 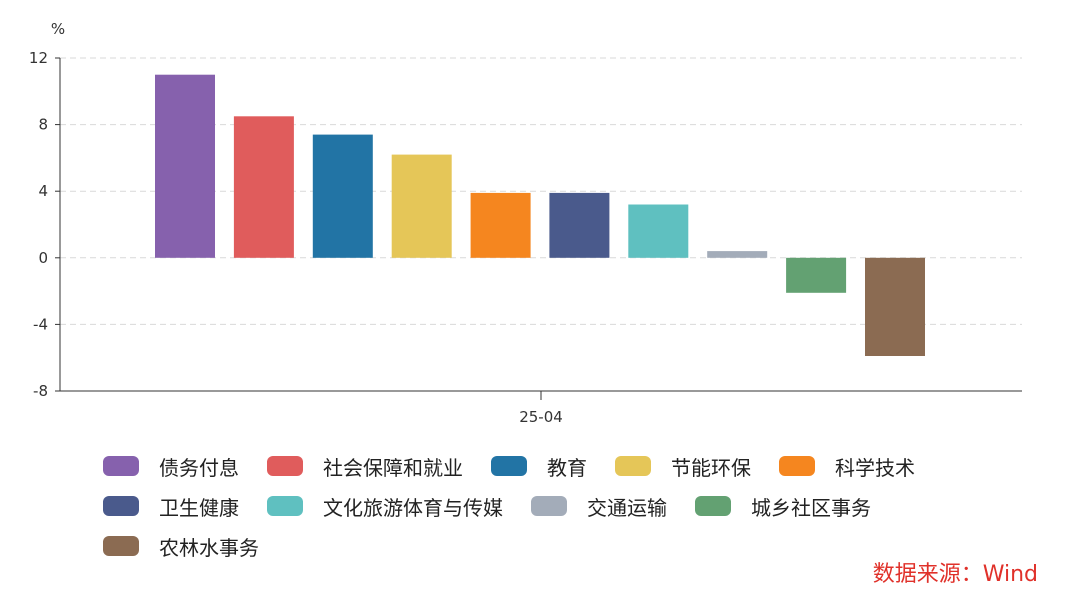 What do you see at coordinates (711, 467) in the screenshot?
I see `legend-label: 节能环保` at bounding box center [711, 467].